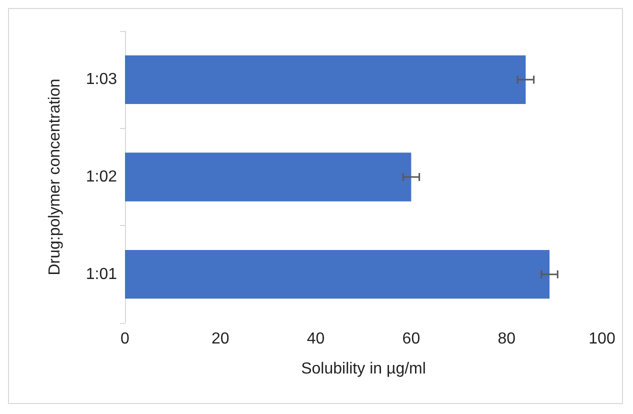 This screenshot has height=414, width=633. Describe the element at coordinates (102, 177) in the screenshot. I see `y-tick-label: 1:02` at that location.